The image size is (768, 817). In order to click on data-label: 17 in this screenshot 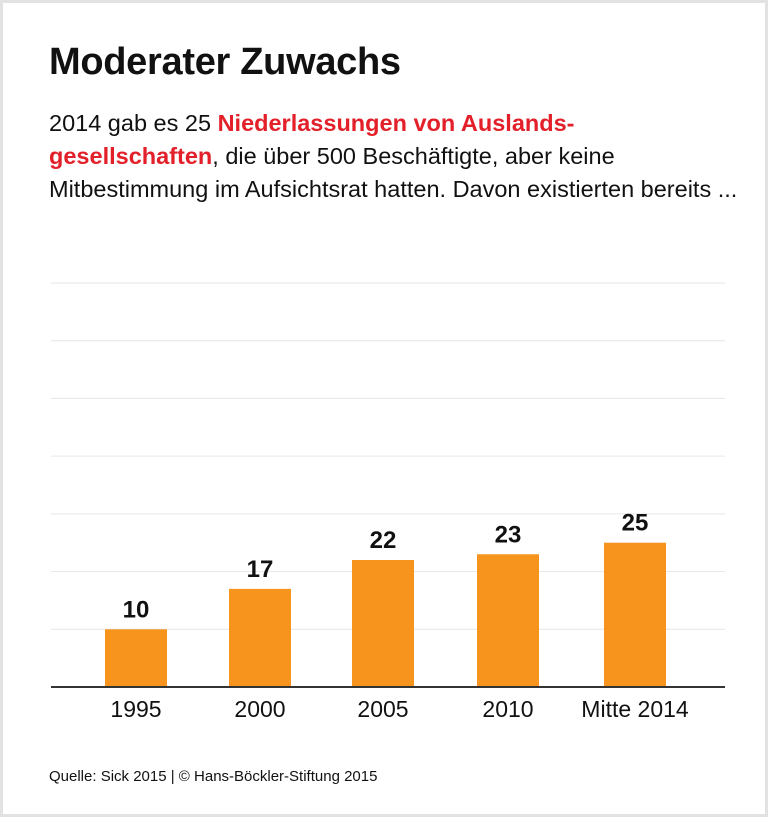, I will do `click(260, 569)`.